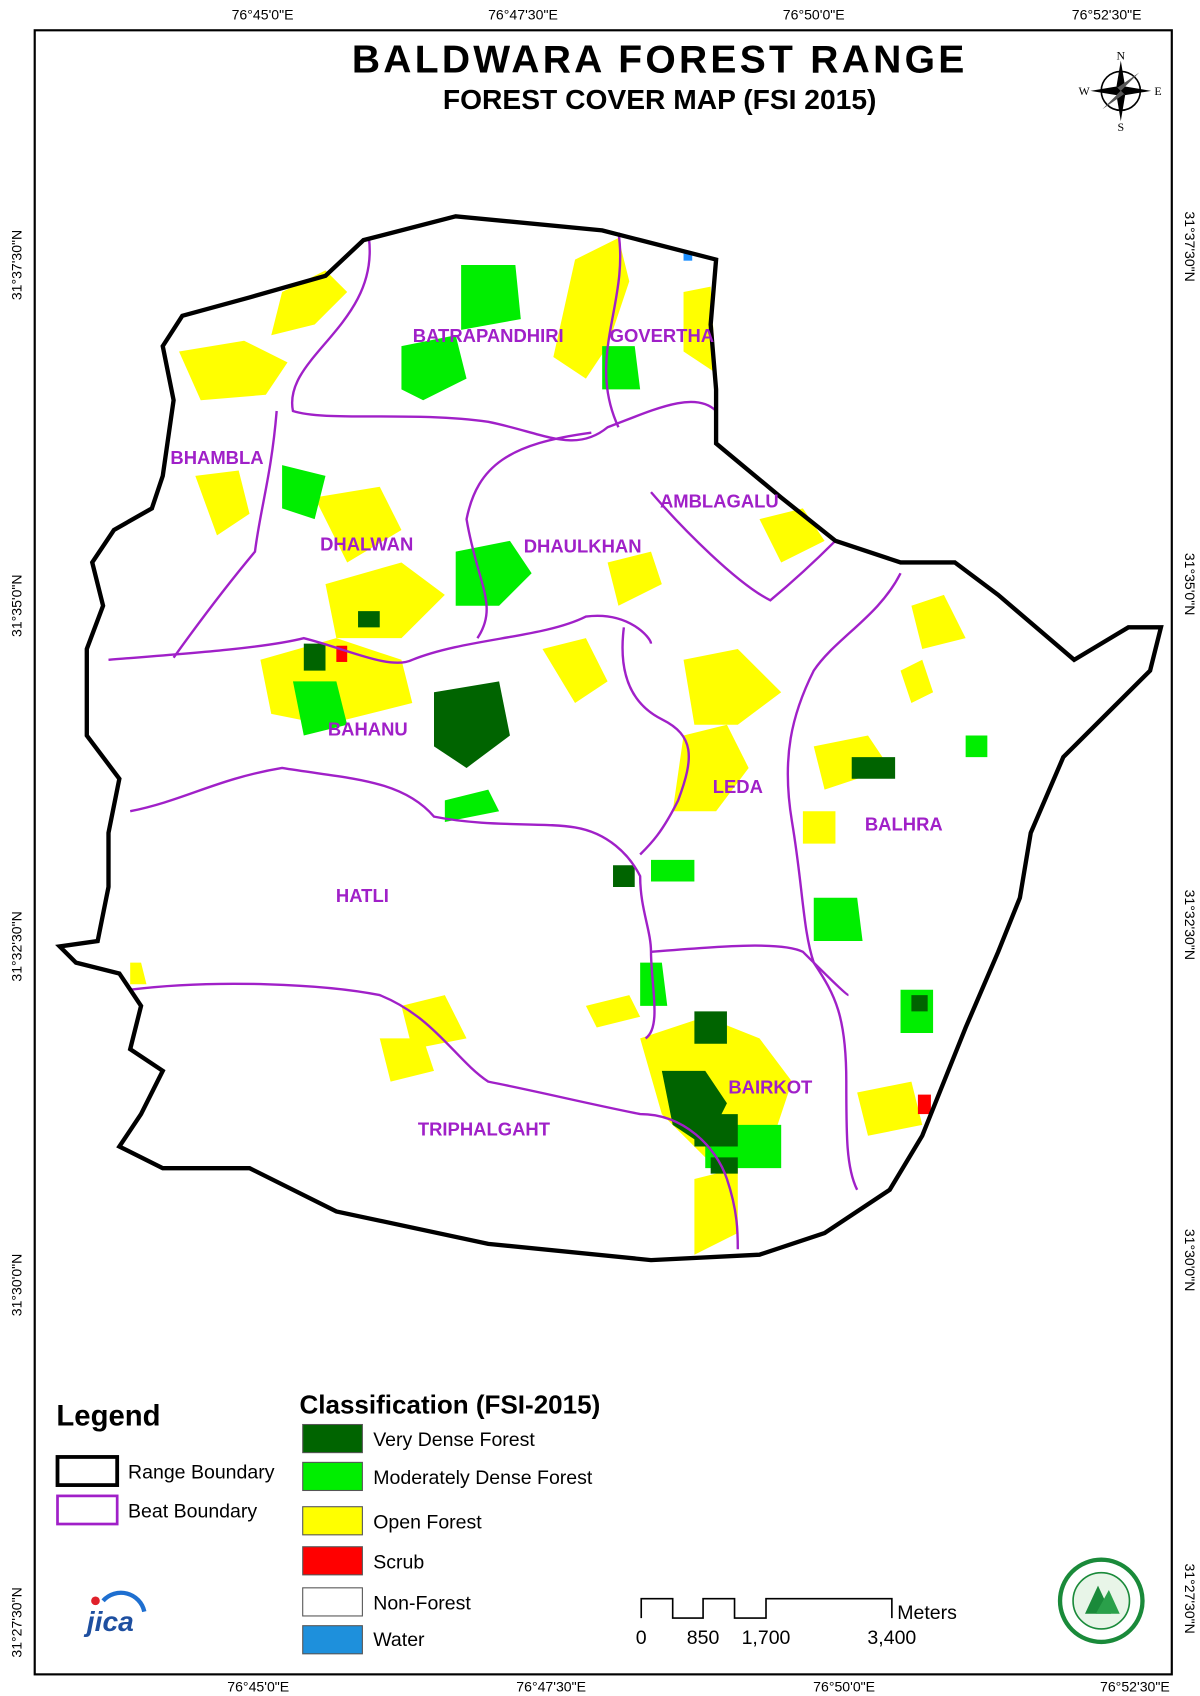 This screenshot has width=1200, height=1696. I want to click on jica-logo: jica, so click(115, 1613).